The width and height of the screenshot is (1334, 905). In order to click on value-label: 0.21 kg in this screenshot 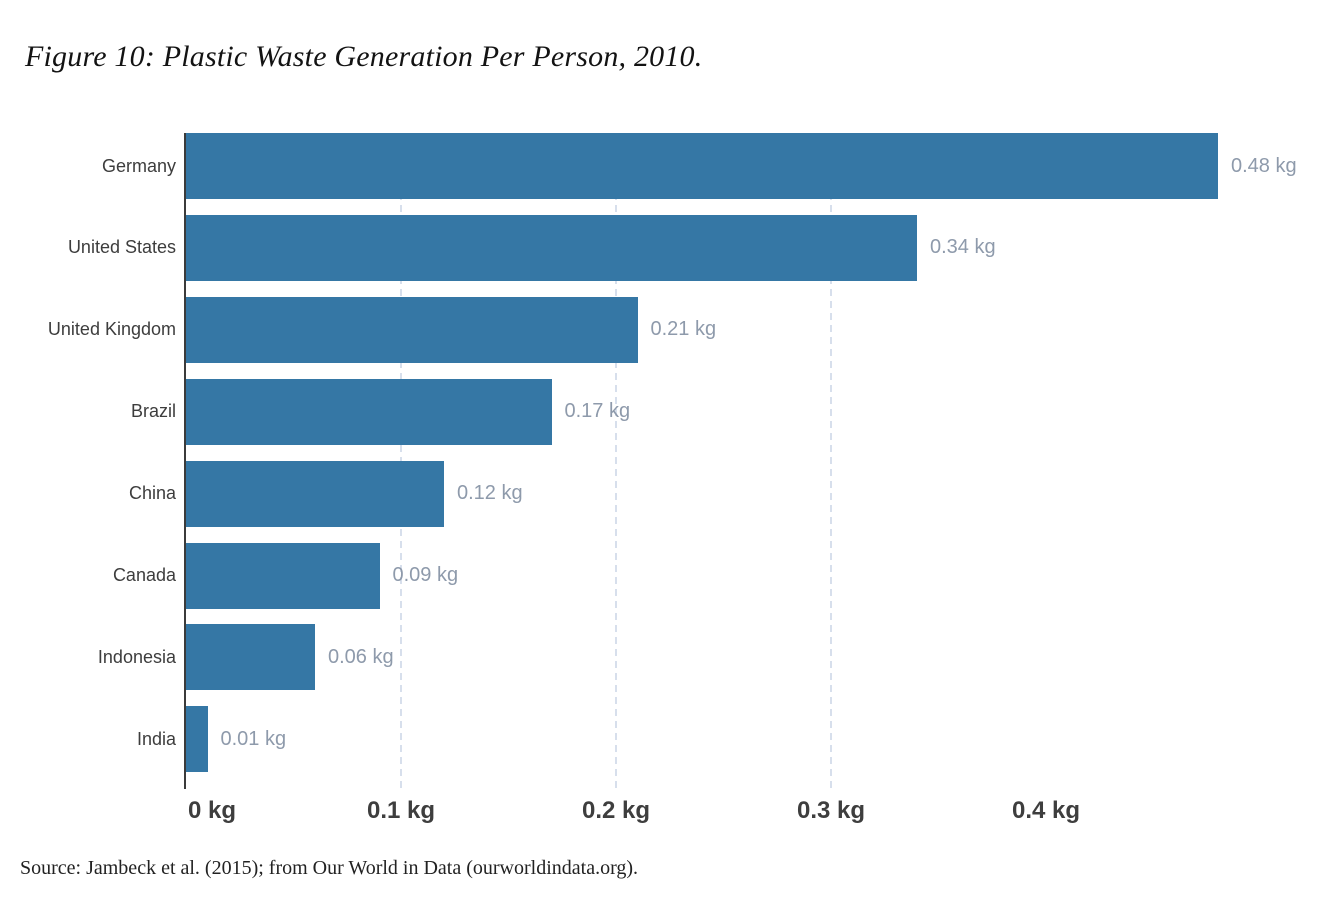, I will do `click(683, 329)`.